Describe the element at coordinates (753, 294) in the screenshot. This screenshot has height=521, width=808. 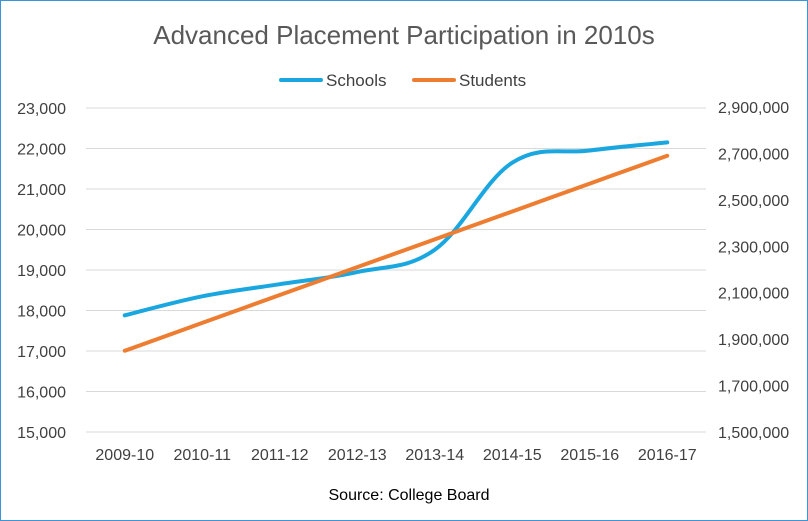
I see `right-tick-label: 2,100,000` at that location.